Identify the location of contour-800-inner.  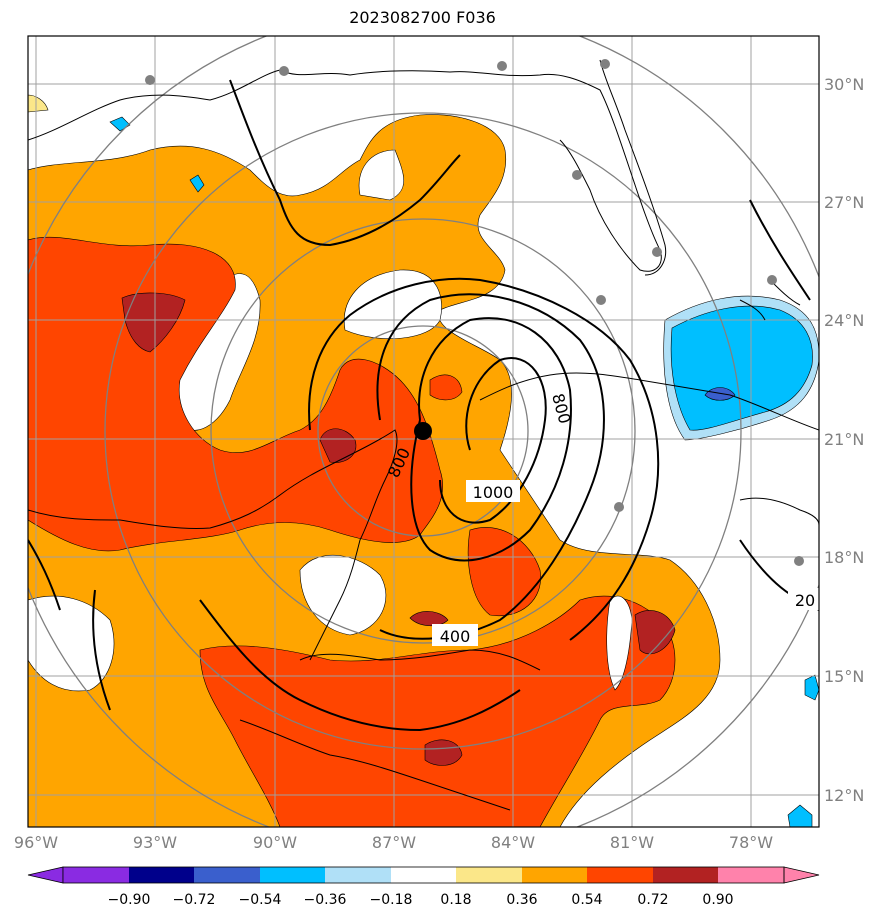
(491, 439).